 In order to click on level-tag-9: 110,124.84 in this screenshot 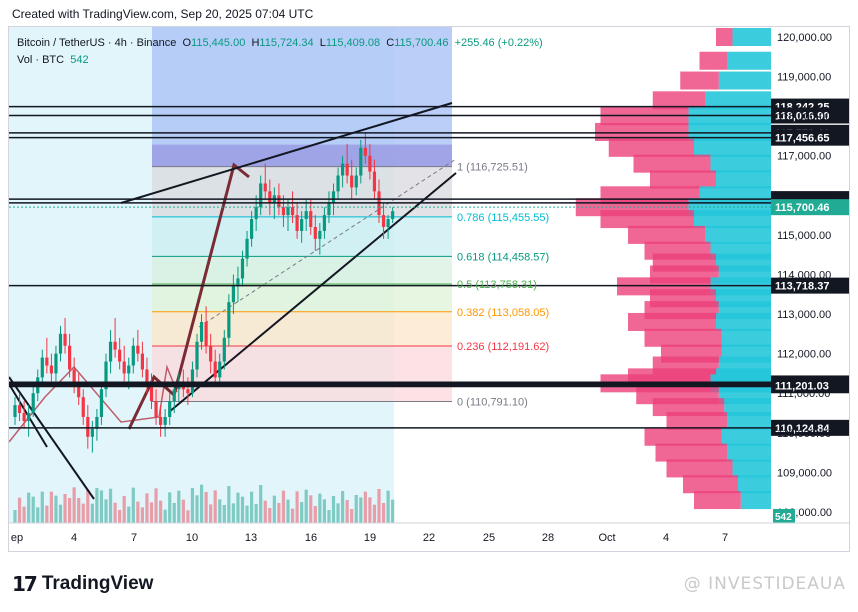, I will do `click(802, 429)`.